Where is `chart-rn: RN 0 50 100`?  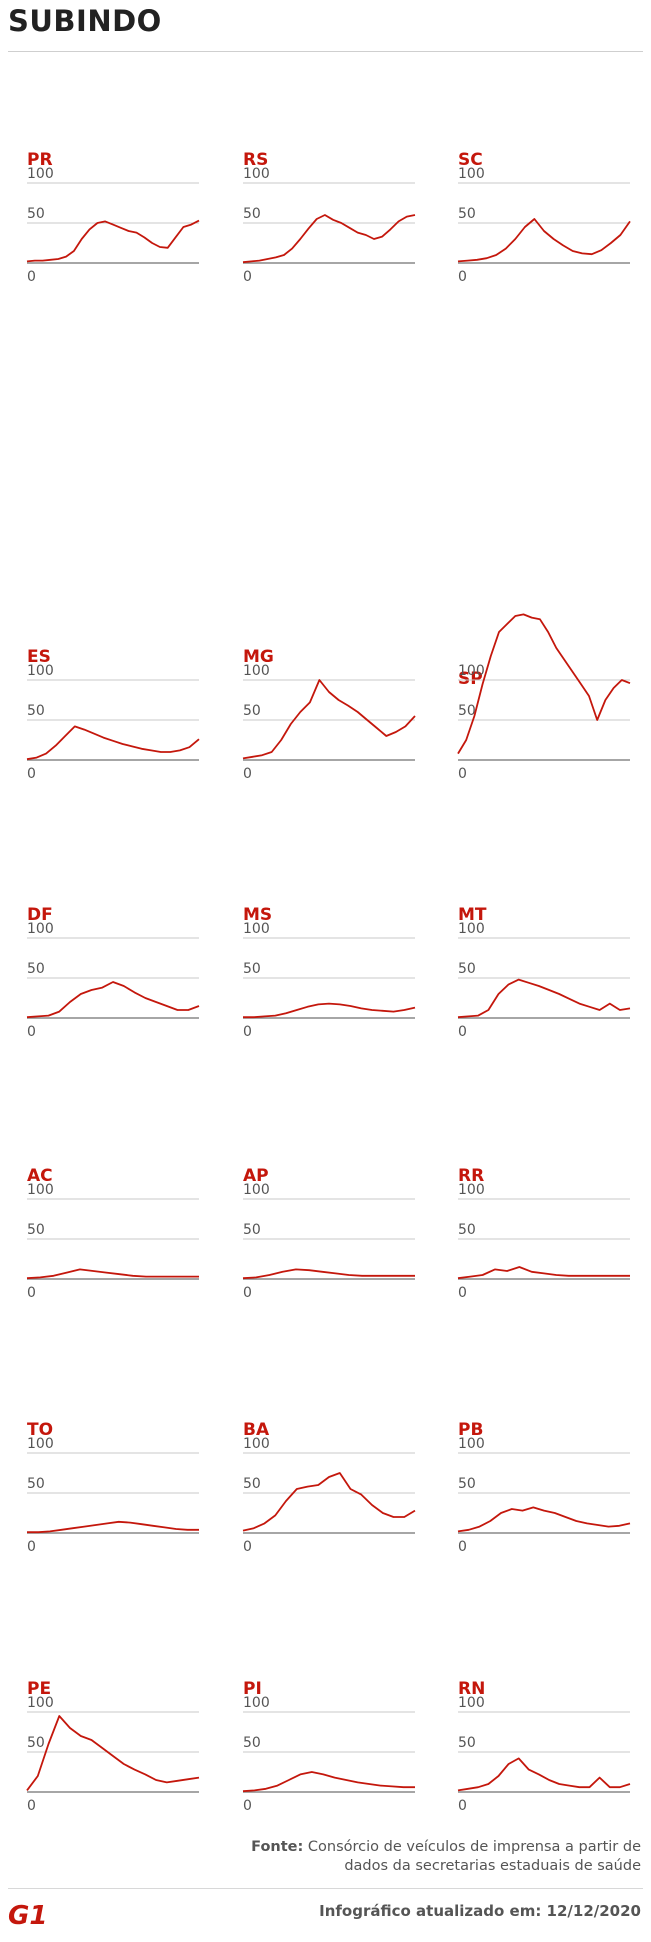 chart-rn: RN 0 50 100 is located at coordinates (544, 1746).